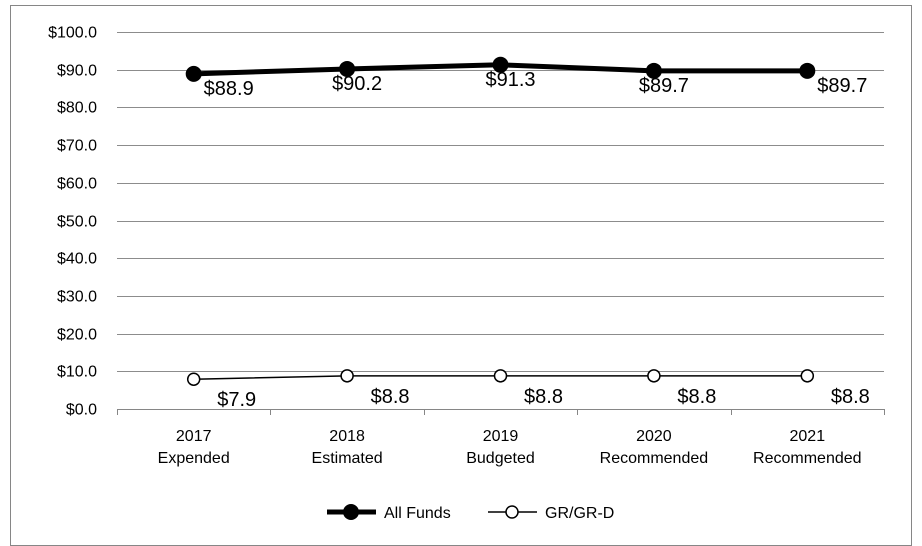  Describe the element at coordinates (77, 71) in the screenshot. I see `y-tick-label: $90.0` at that location.